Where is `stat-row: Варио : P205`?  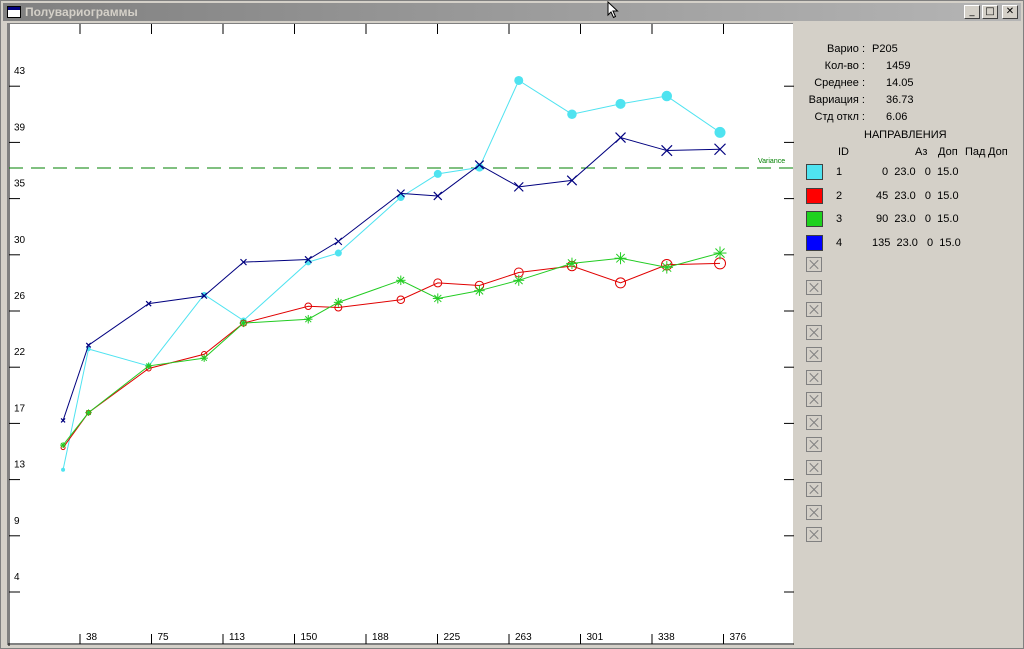 stat-row: Варио : P205 is located at coordinates (907, 51).